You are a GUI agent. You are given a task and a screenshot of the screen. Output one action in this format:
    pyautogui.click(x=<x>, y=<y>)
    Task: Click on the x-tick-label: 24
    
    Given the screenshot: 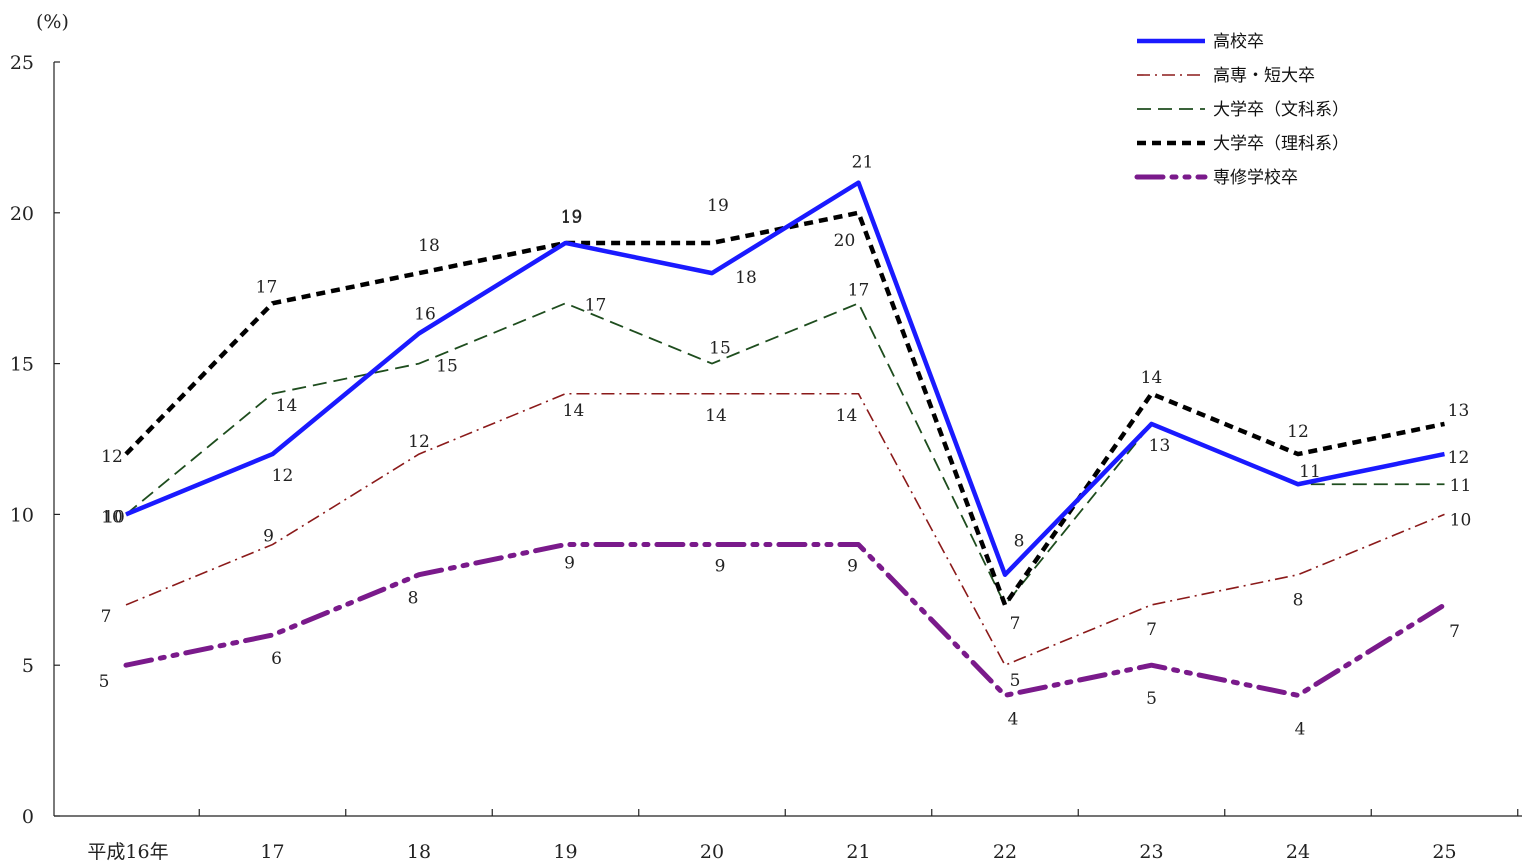 What is the action you would take?
    pyautogui.click(x=1298, y=852)
    